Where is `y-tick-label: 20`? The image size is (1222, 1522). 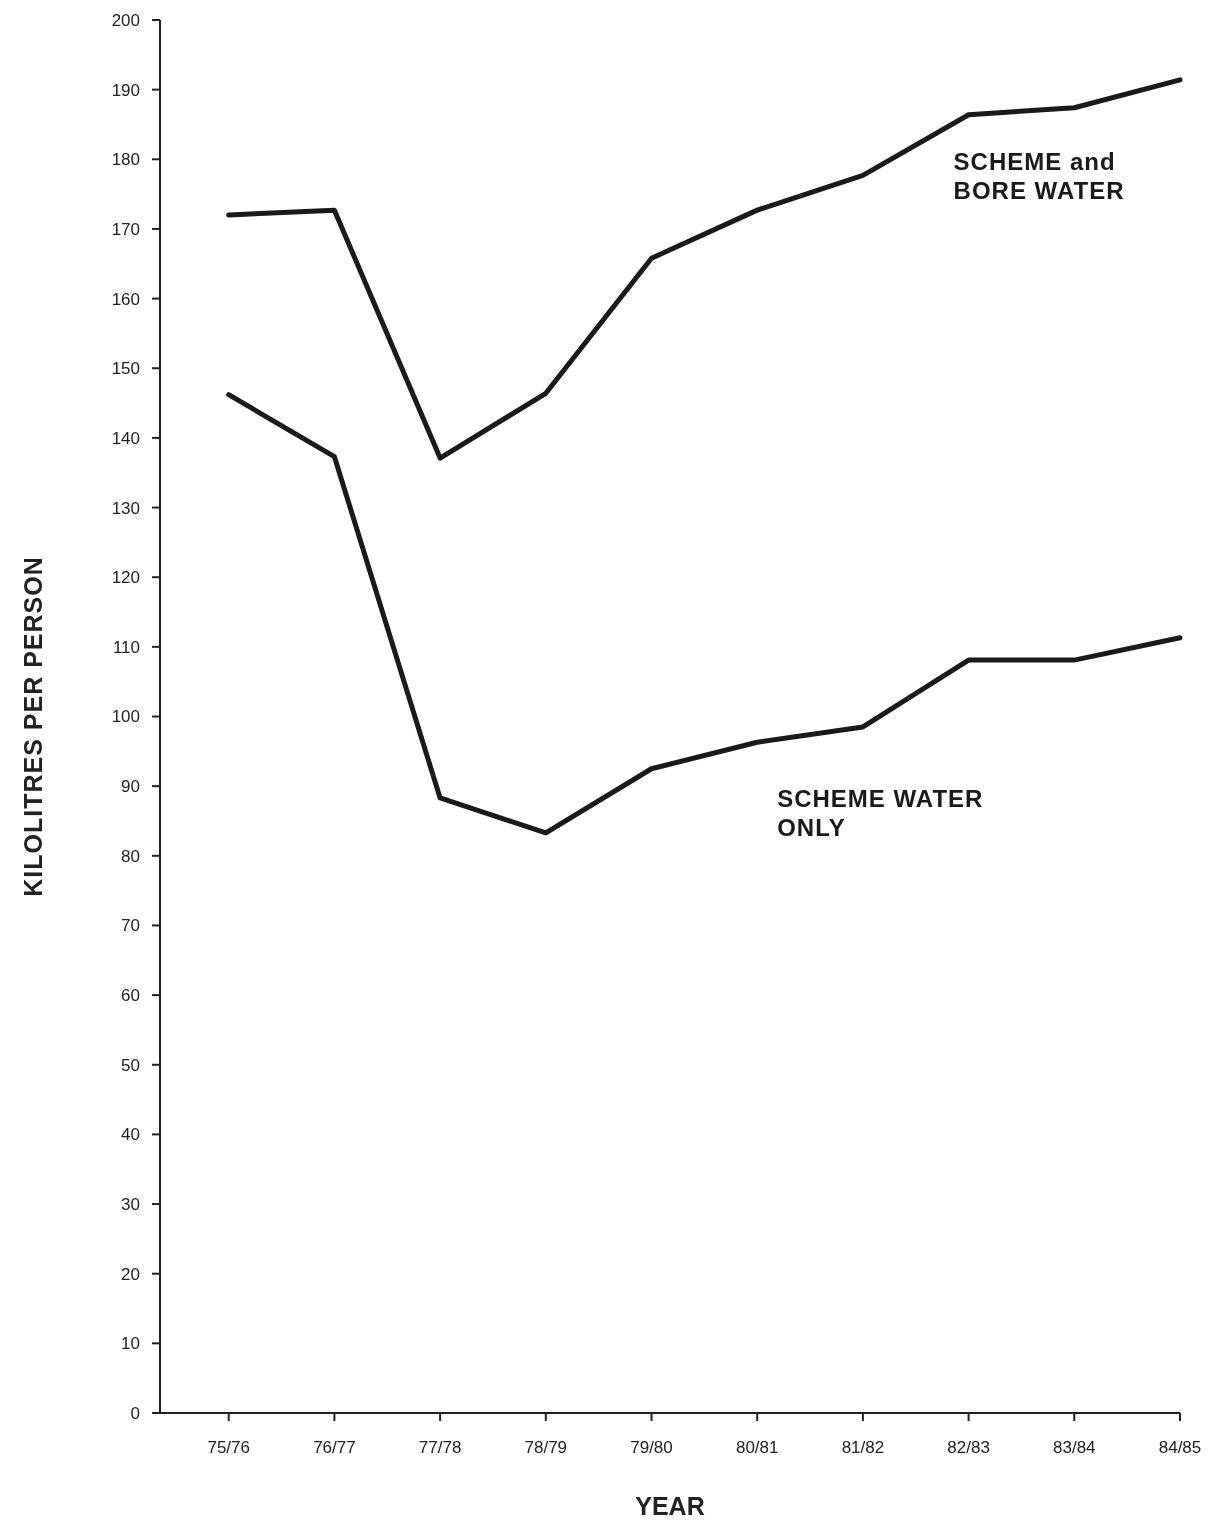 y-tick-label: 20 is located at coordinates (130, 1274).